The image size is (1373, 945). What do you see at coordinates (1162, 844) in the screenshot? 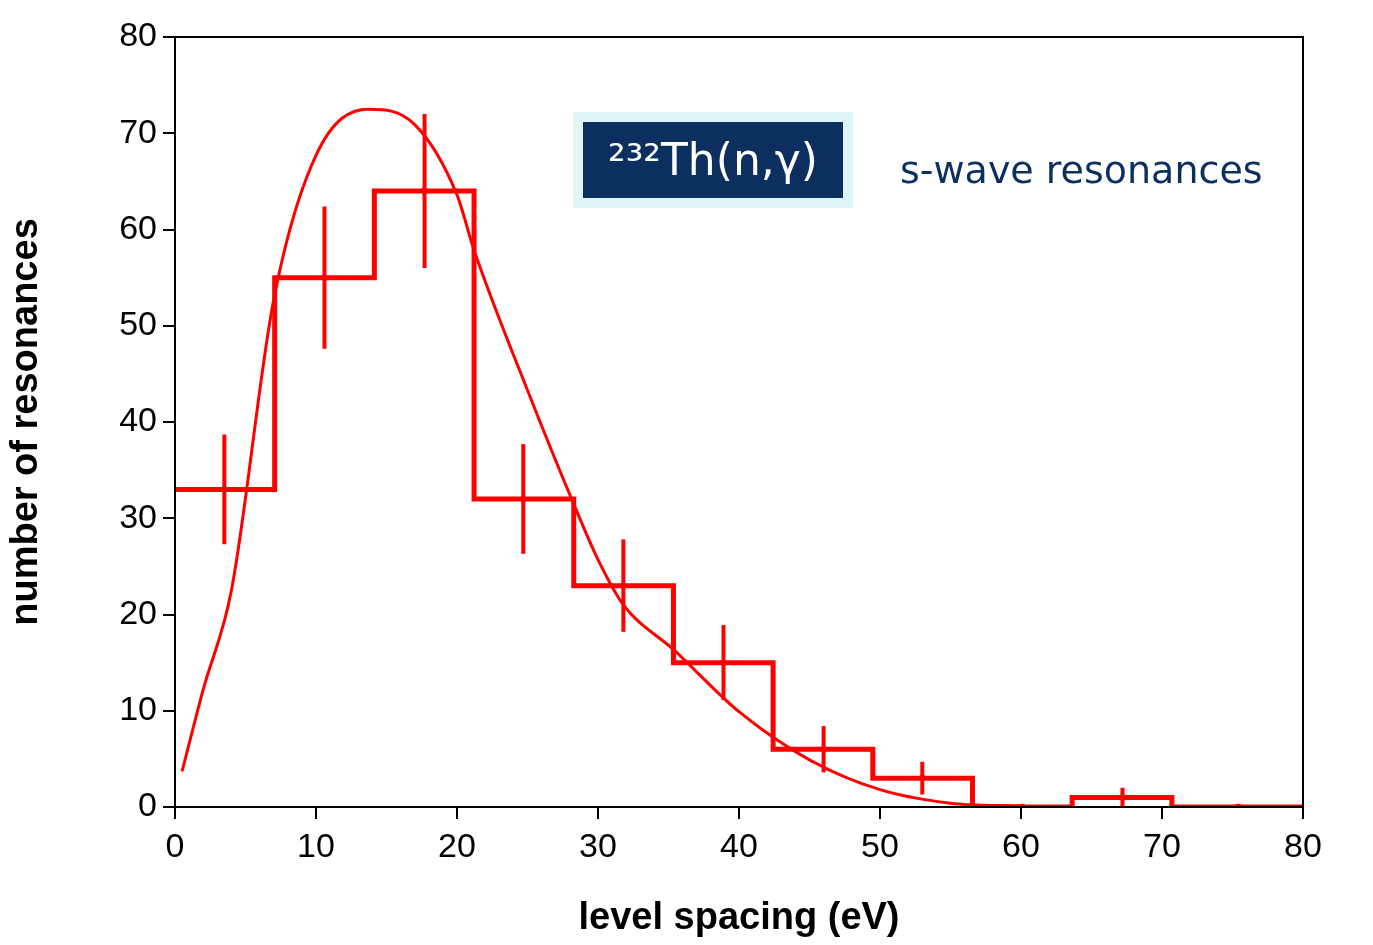
I see `x-tick-label: 70` at bounding box center [1162, 844].